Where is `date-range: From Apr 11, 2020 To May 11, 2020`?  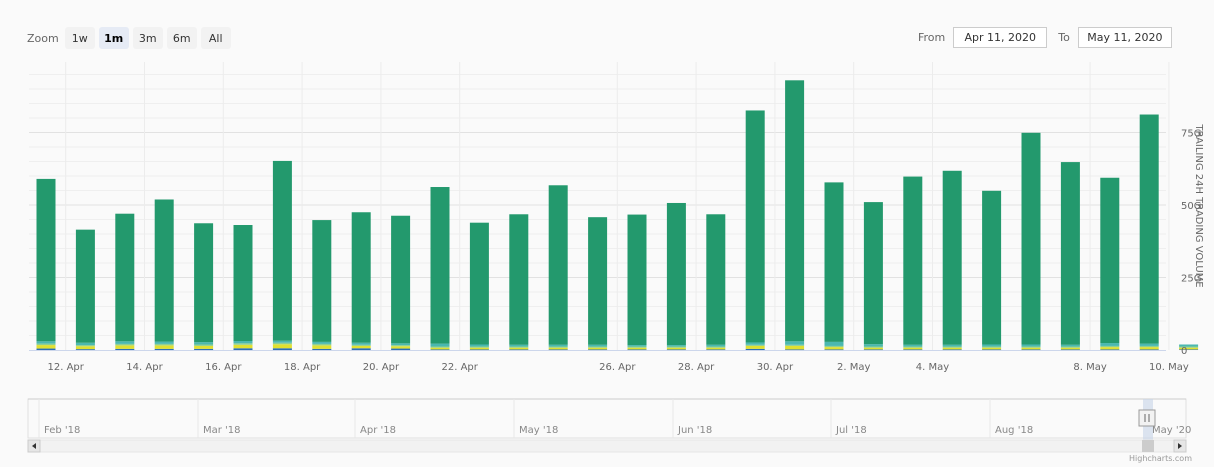
date-range: From Apr 11, 2020 To May 11, 2020 is located at coordinates (1045, 37).